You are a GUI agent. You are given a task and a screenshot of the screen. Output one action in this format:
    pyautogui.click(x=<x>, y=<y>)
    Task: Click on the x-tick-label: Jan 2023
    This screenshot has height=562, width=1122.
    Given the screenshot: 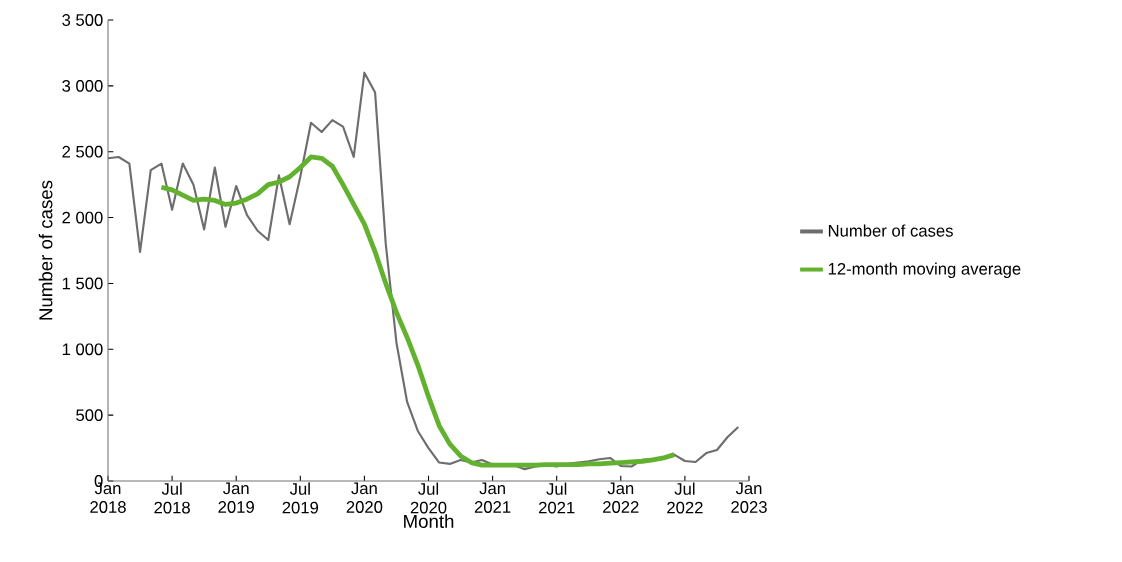 What is the action you would take?
    pyautogui.click(x=749, y=497)
    